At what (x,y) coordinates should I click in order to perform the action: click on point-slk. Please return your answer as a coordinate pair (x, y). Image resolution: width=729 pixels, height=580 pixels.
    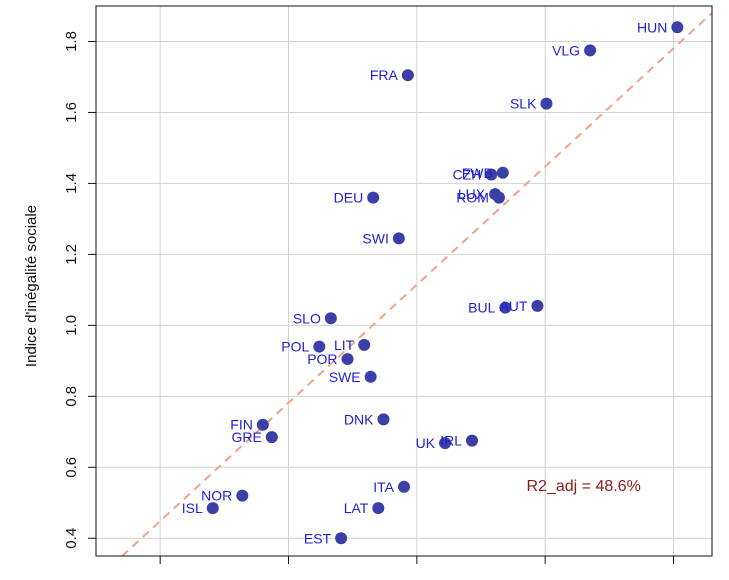
    Looking at the image, I should click on (546, 103).